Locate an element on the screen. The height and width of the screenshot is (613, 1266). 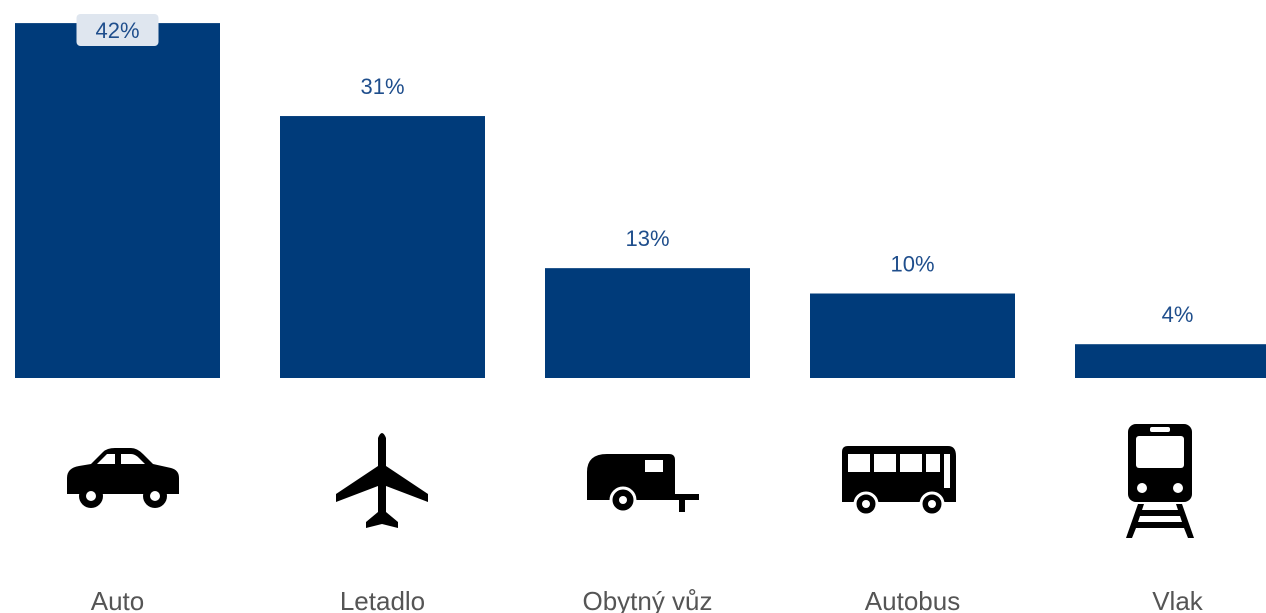
category-label: Auto is located at coordinates (118, 599).